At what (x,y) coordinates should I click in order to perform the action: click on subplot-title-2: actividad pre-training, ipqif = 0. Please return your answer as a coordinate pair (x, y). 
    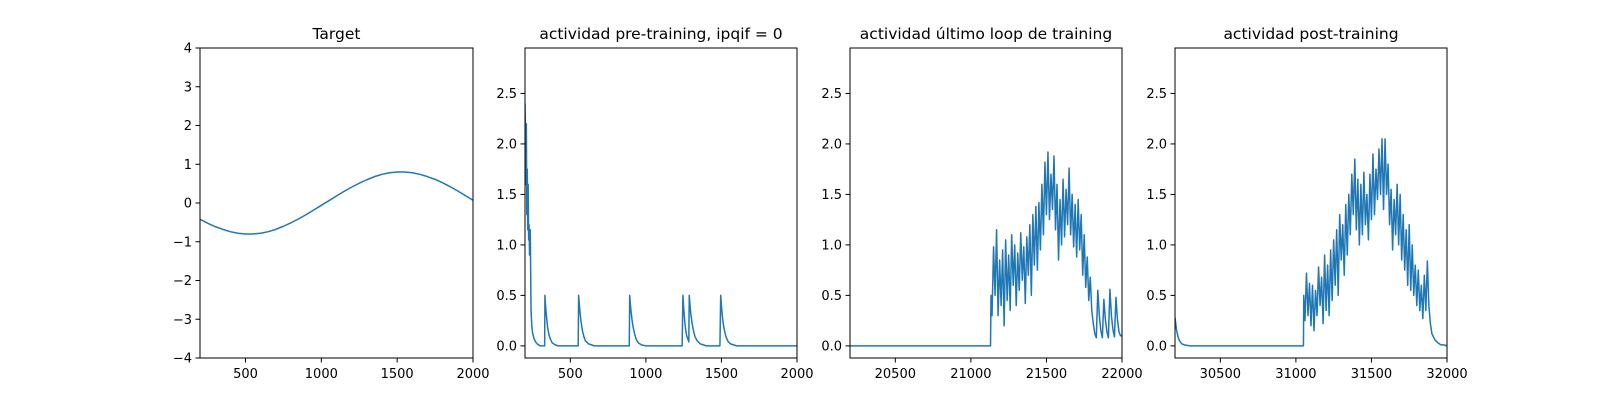
    Looking at the image, I should click on (660, 34).